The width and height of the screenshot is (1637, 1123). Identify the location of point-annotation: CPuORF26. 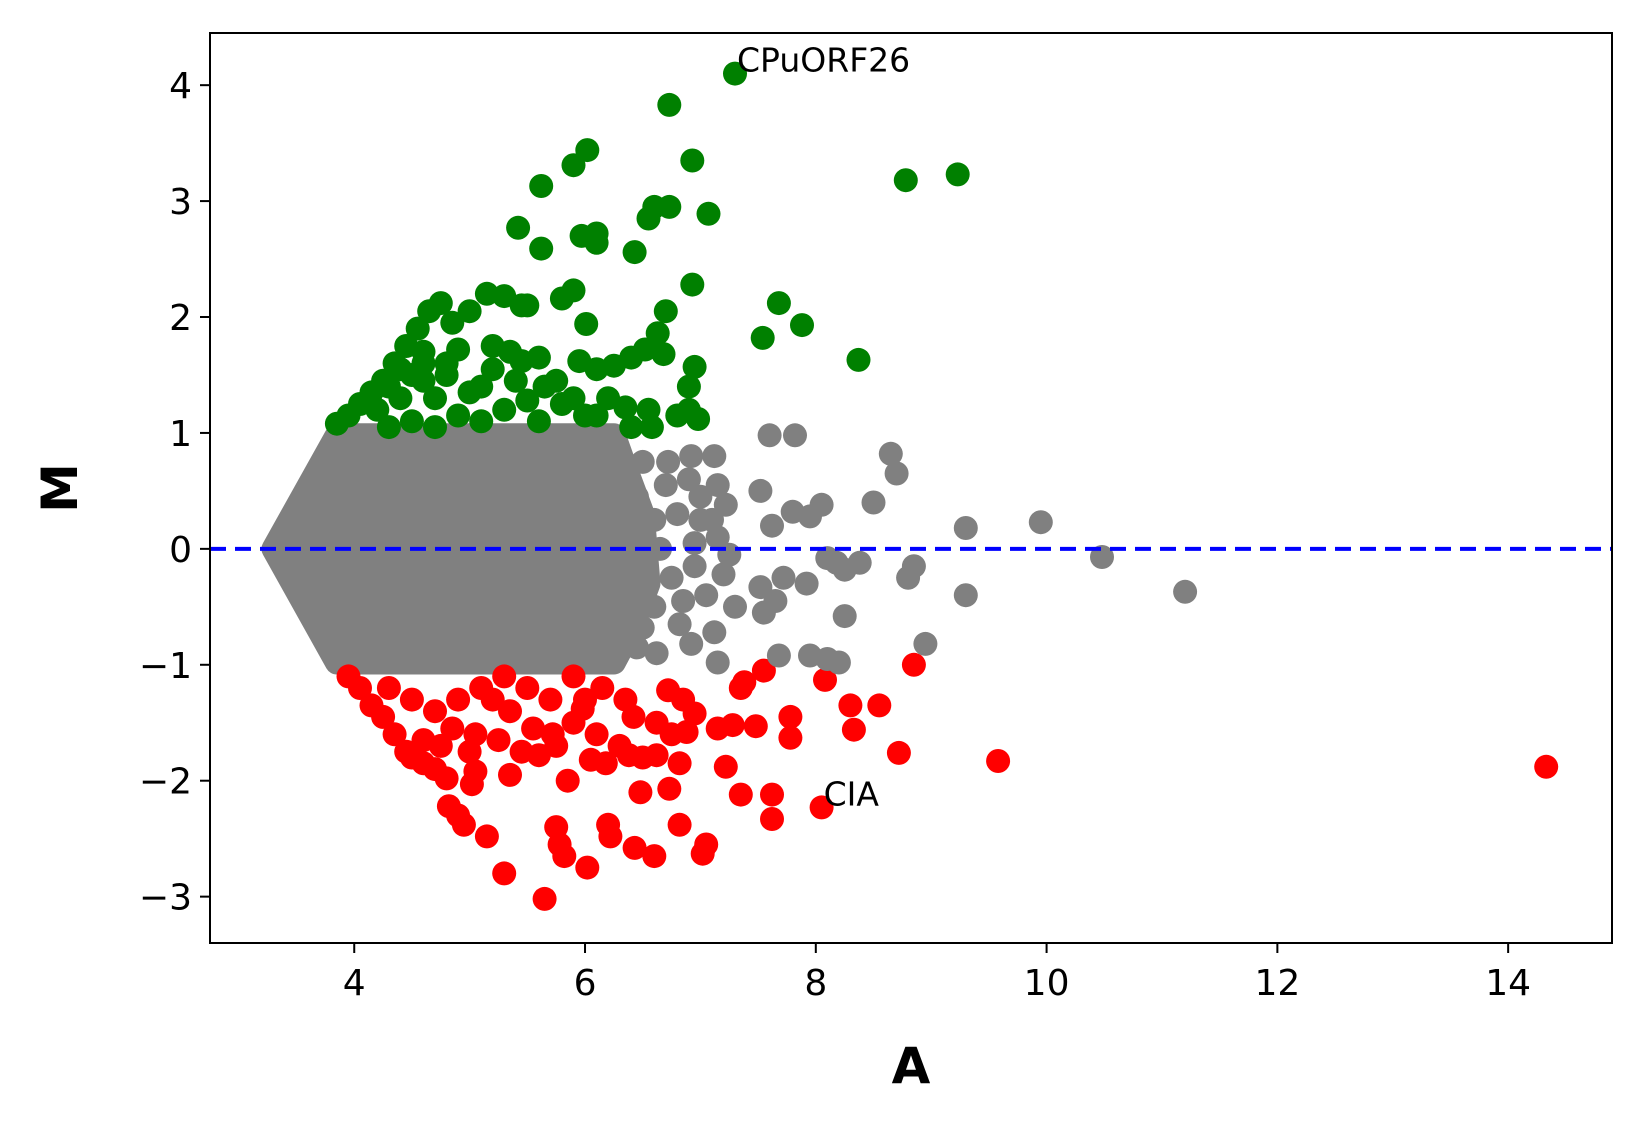
(823, 60).